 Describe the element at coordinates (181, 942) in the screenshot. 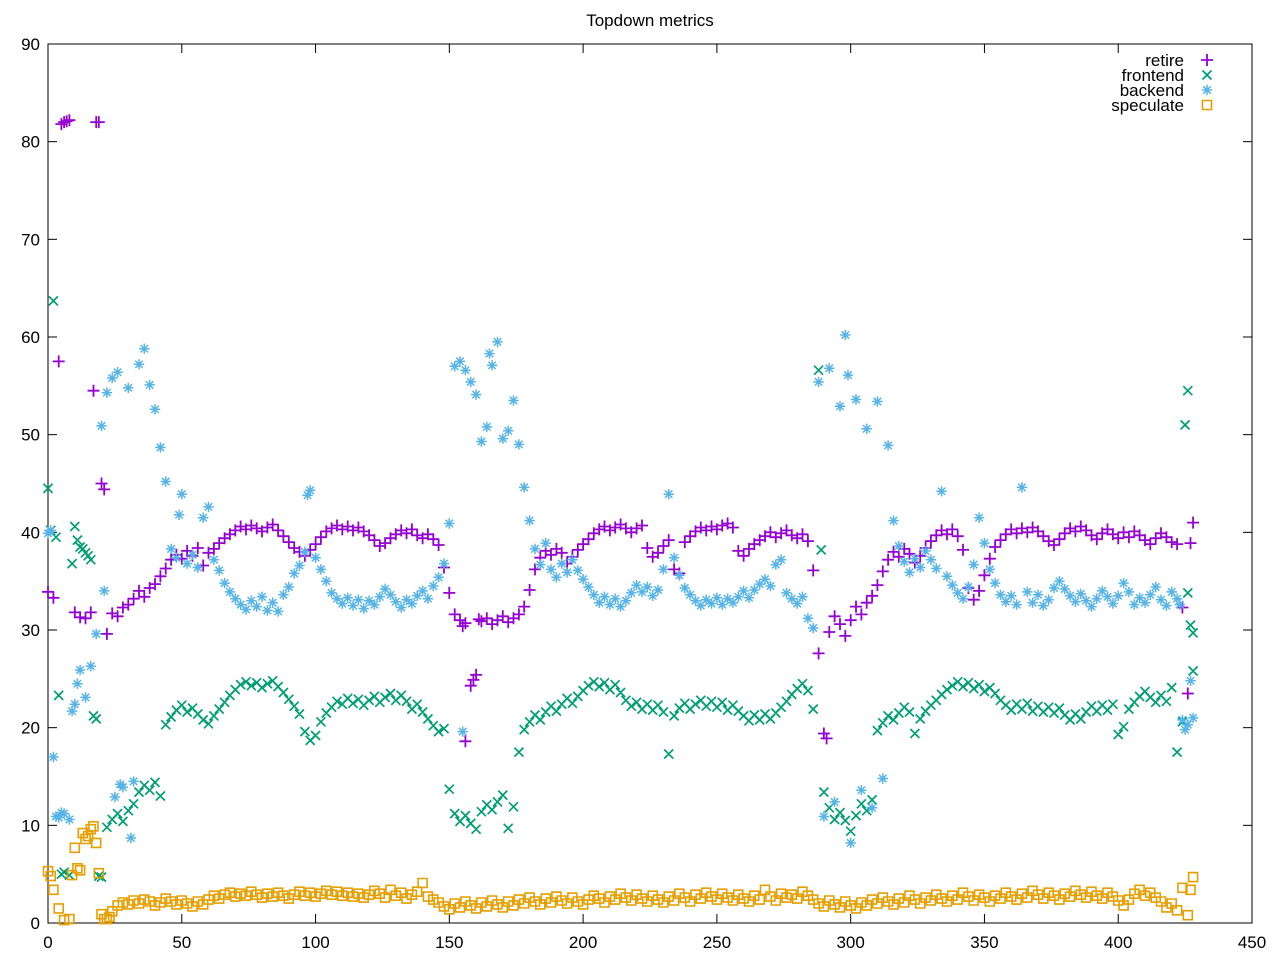

I see `x-axis-tick-label: 50` at that location.